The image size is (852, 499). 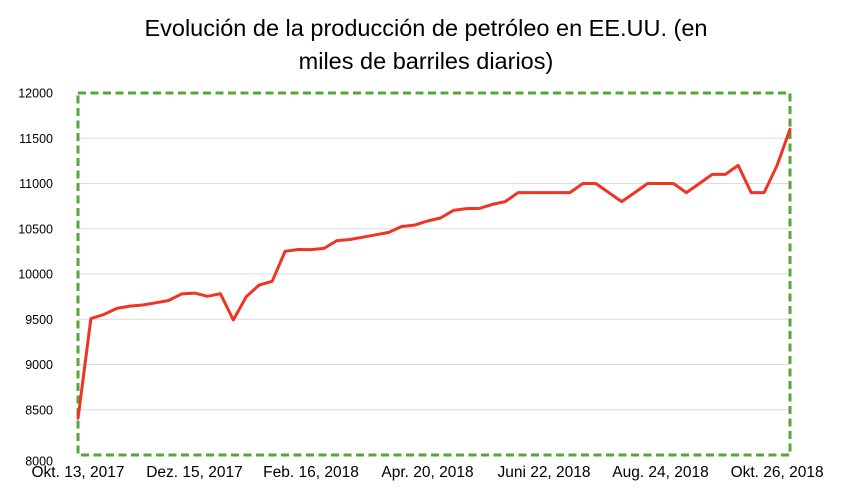 I want to click on x-axis-label: Okt. 26, 2018, so click(x=777, y=472).